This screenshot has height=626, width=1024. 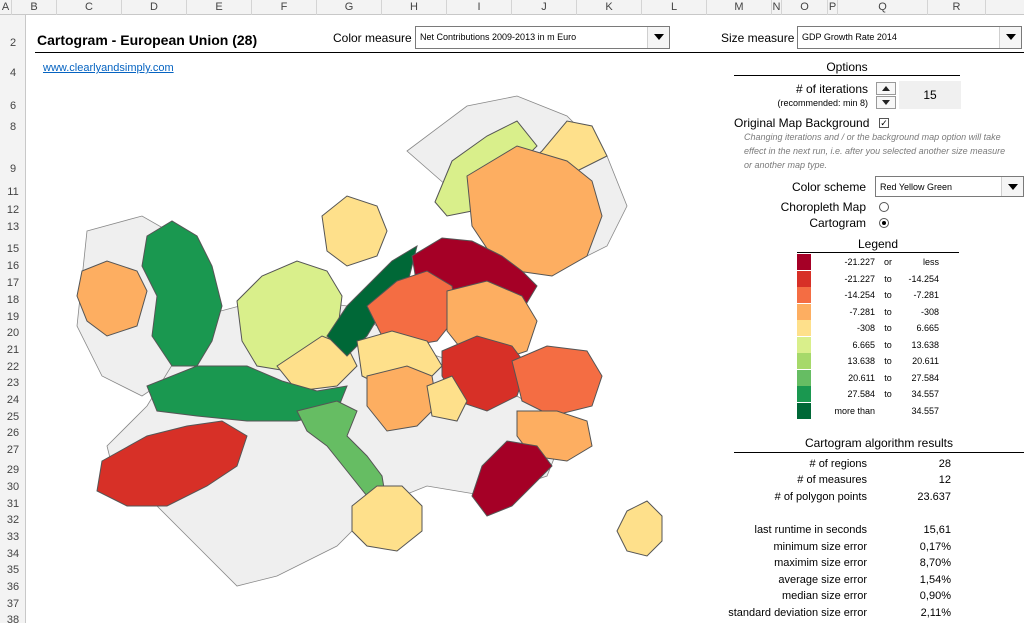 I want to click on result-value: 0,90%, so click(x=935, y=596).